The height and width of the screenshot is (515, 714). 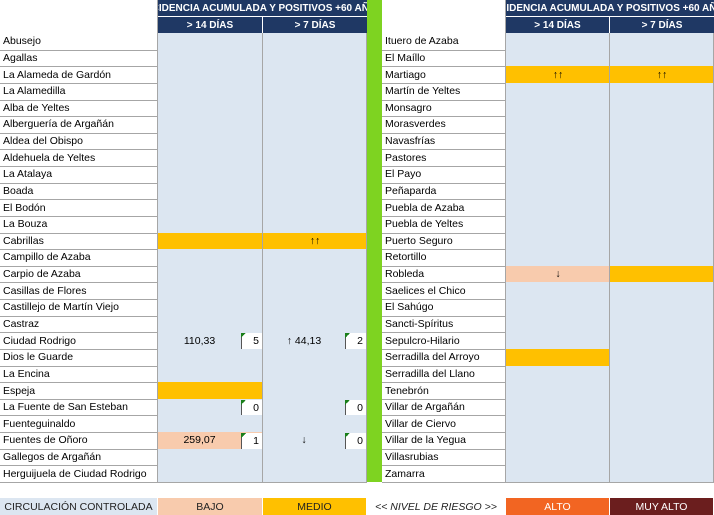 What do you see at coordinates (444, 357) in the screenshot?
I see `town-name: Serradilla del Arroyo` at bounding box center [444, 357].